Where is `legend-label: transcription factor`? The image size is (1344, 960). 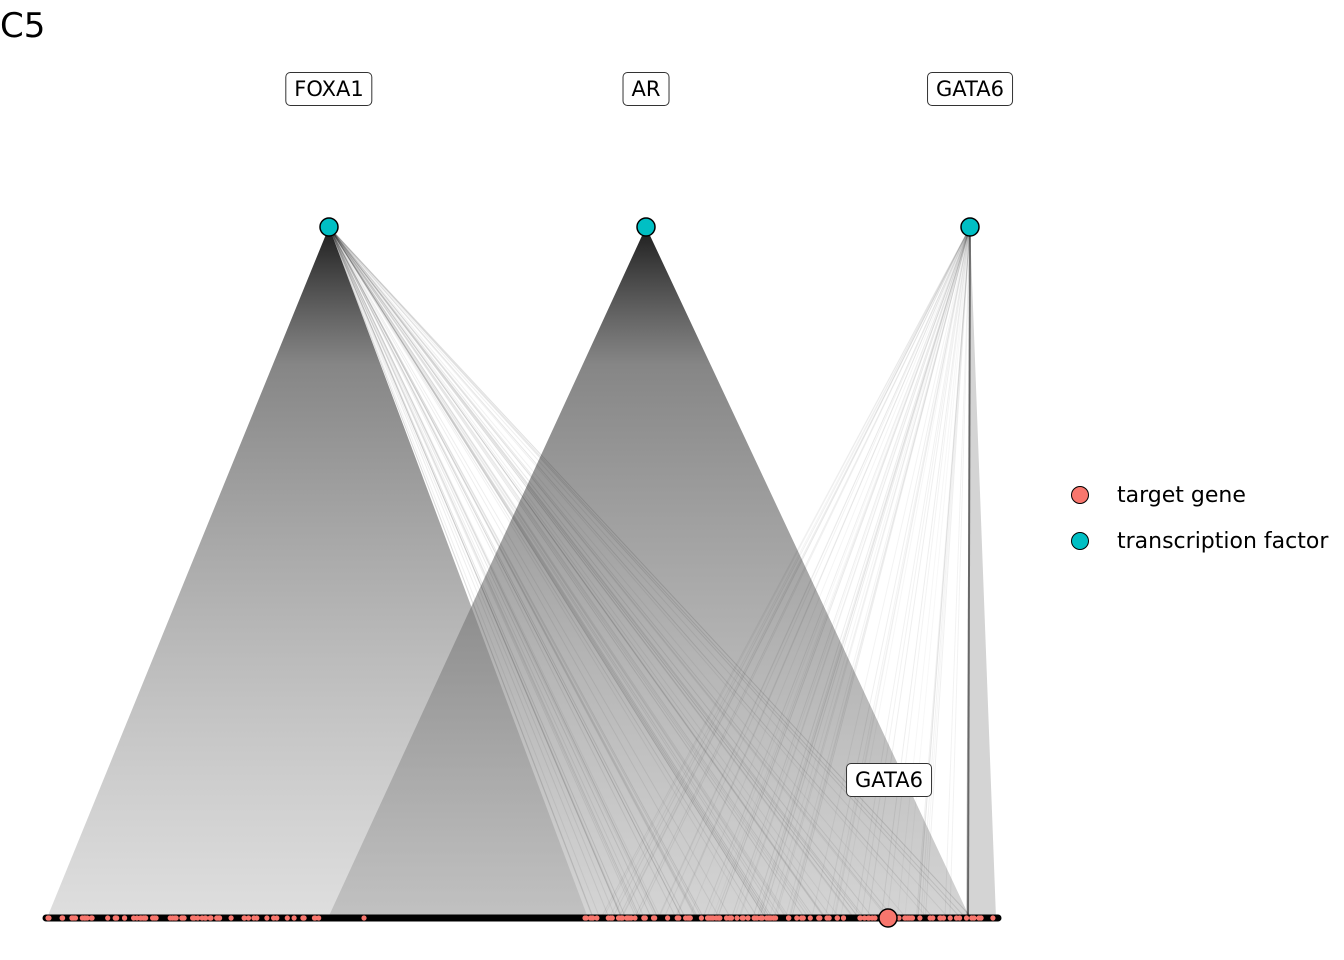
legend-label: transcription factor is located at coordinates (1223, 541).